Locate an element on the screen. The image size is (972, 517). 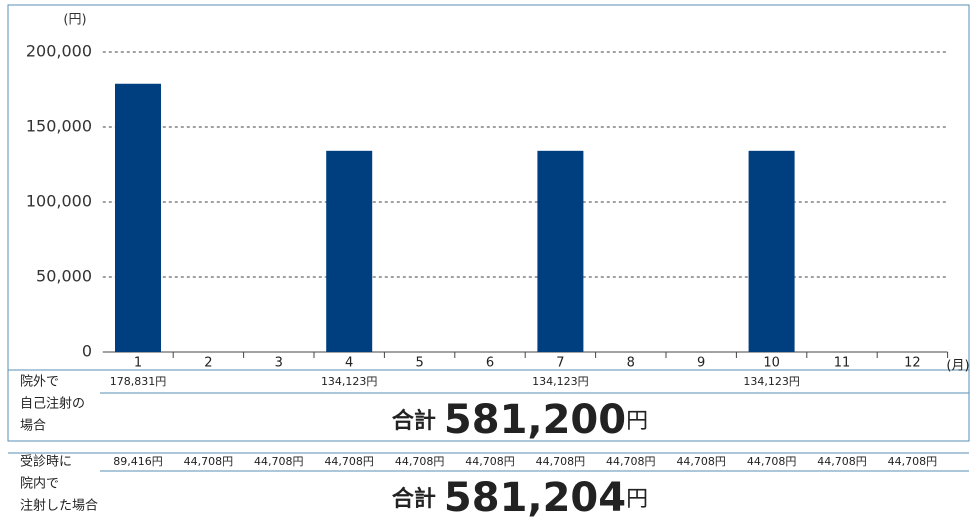
row-label: 自己注射の is located at coordinates (52, 404).